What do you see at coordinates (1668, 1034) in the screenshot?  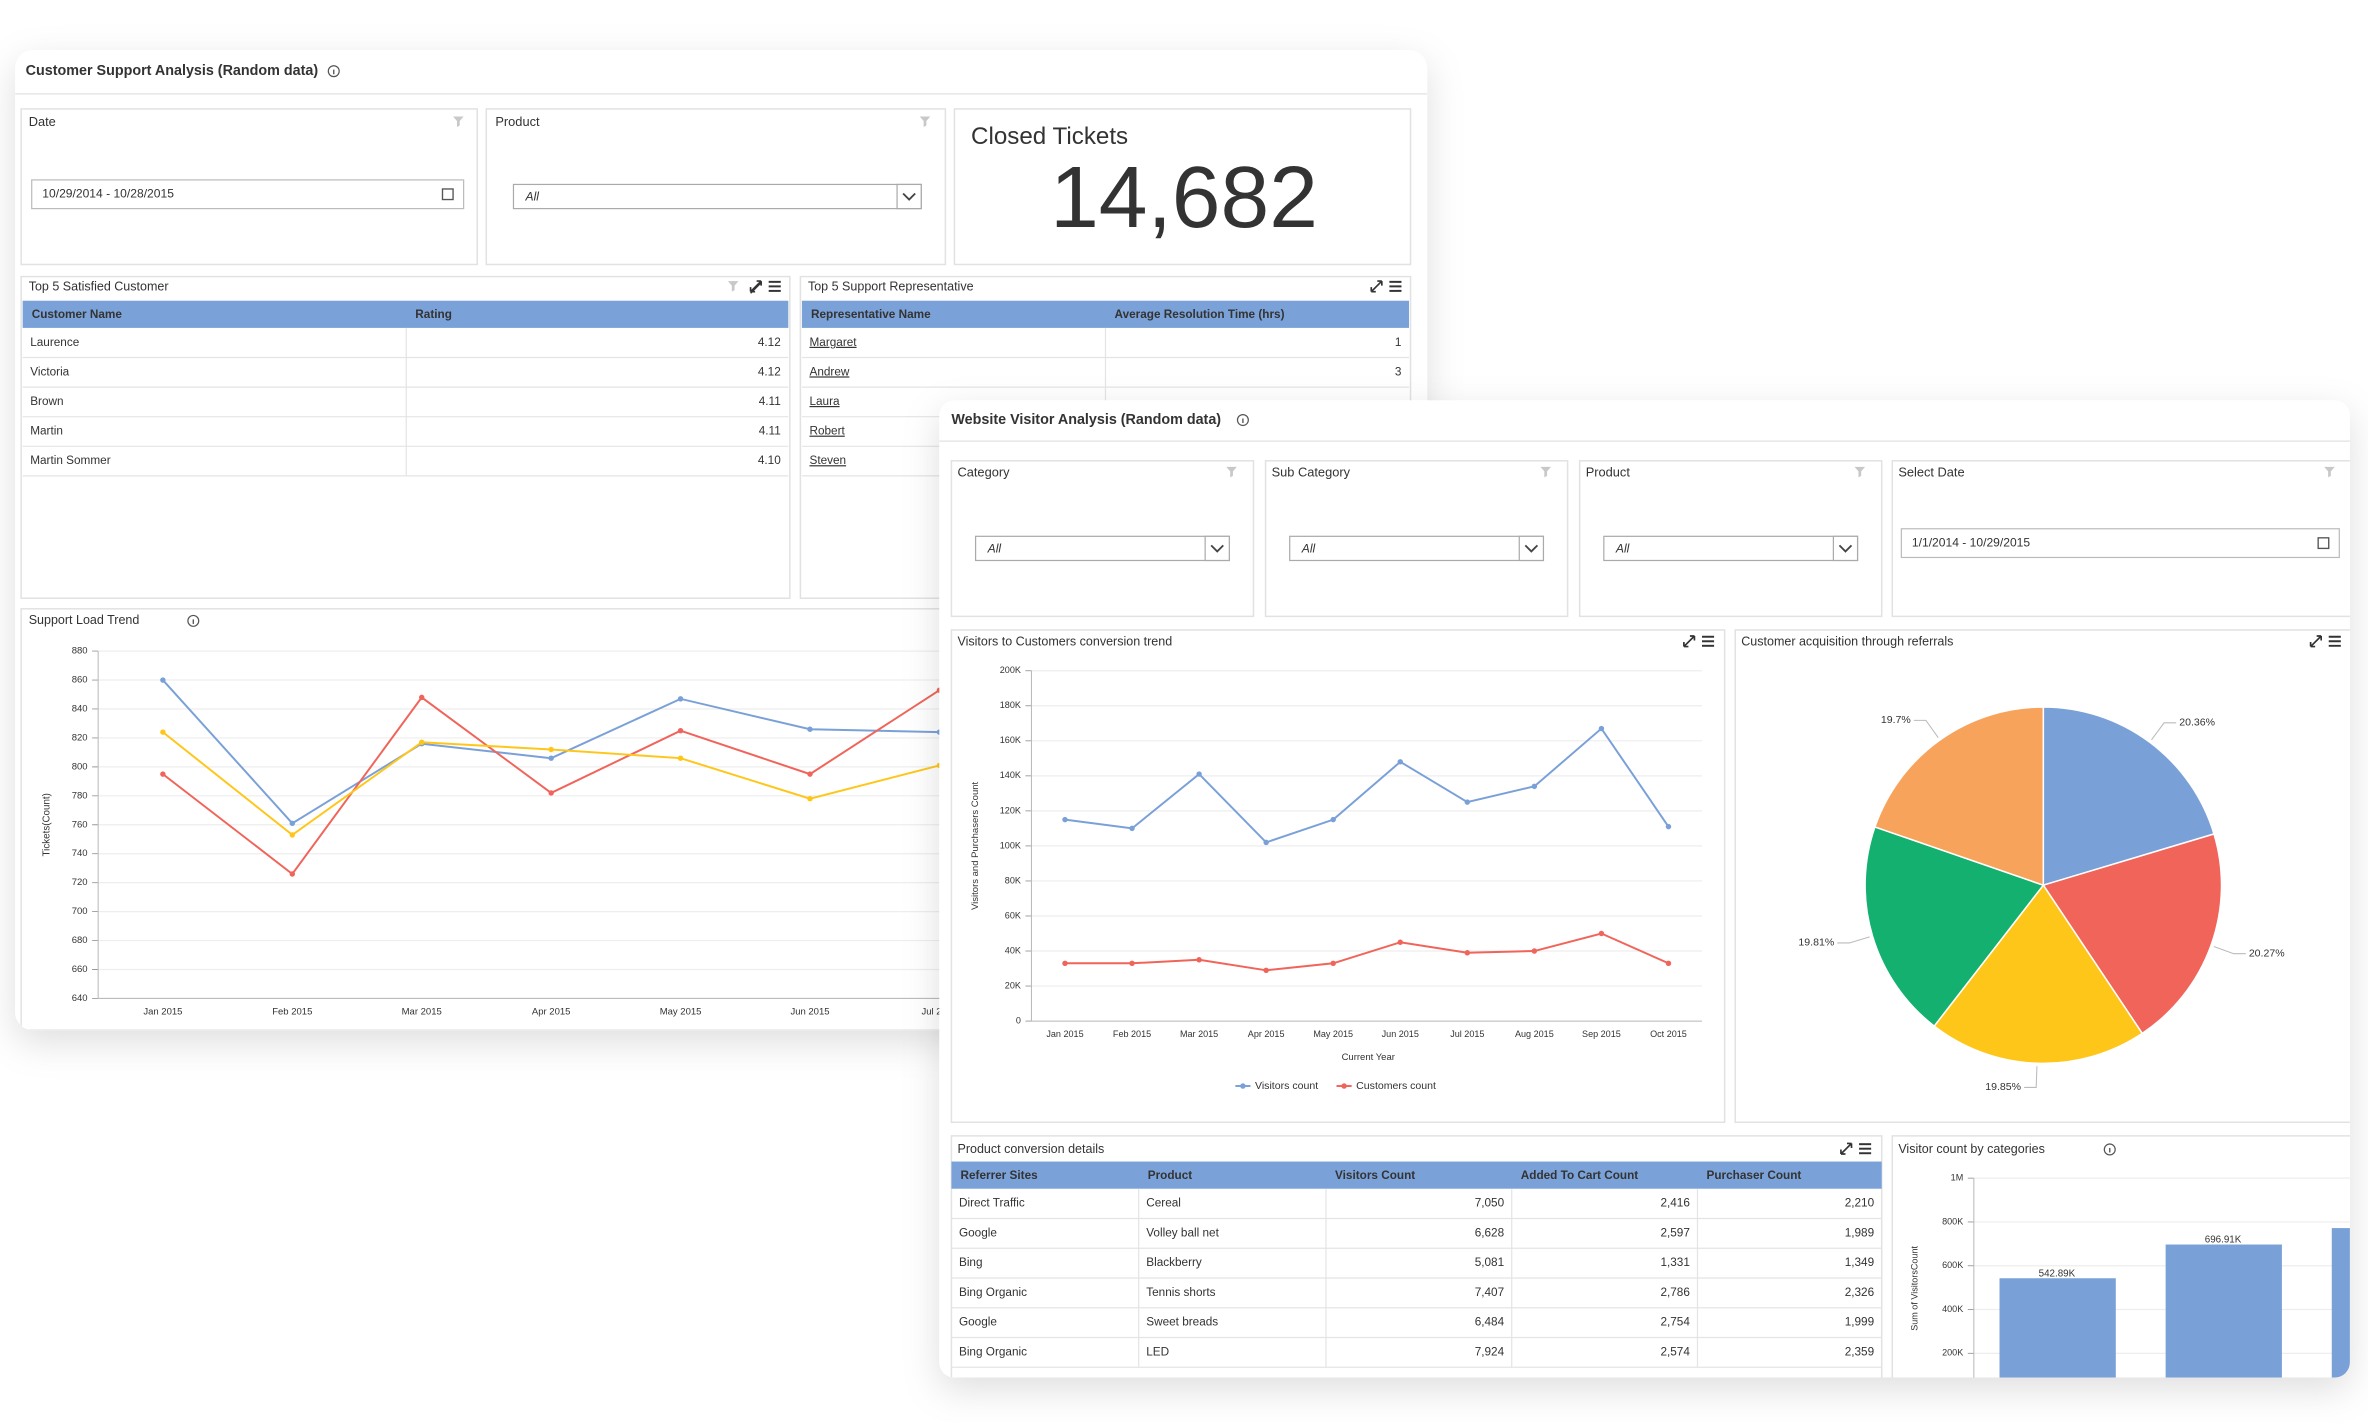 I see `x-tick-label: Oct 2015` at bounding box center [1668, 1034].